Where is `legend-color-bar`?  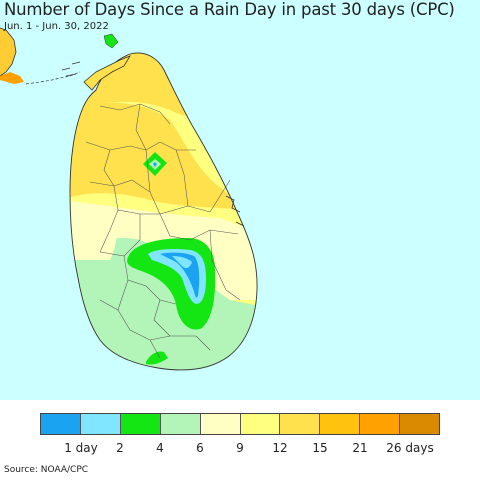
legend-color-bar is located at coordinates (240, 424).